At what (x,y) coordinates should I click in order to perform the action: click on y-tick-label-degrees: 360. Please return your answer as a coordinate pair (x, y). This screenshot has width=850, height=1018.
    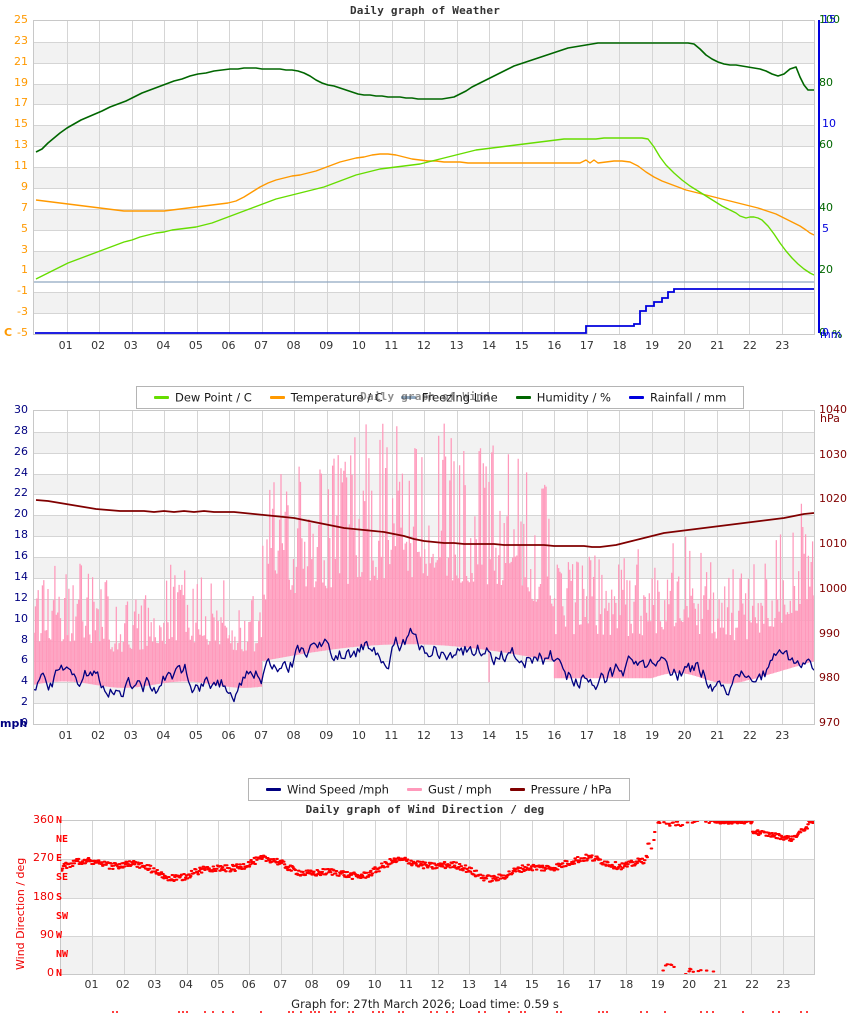
    Looking at the image, I should click on (43, 819).